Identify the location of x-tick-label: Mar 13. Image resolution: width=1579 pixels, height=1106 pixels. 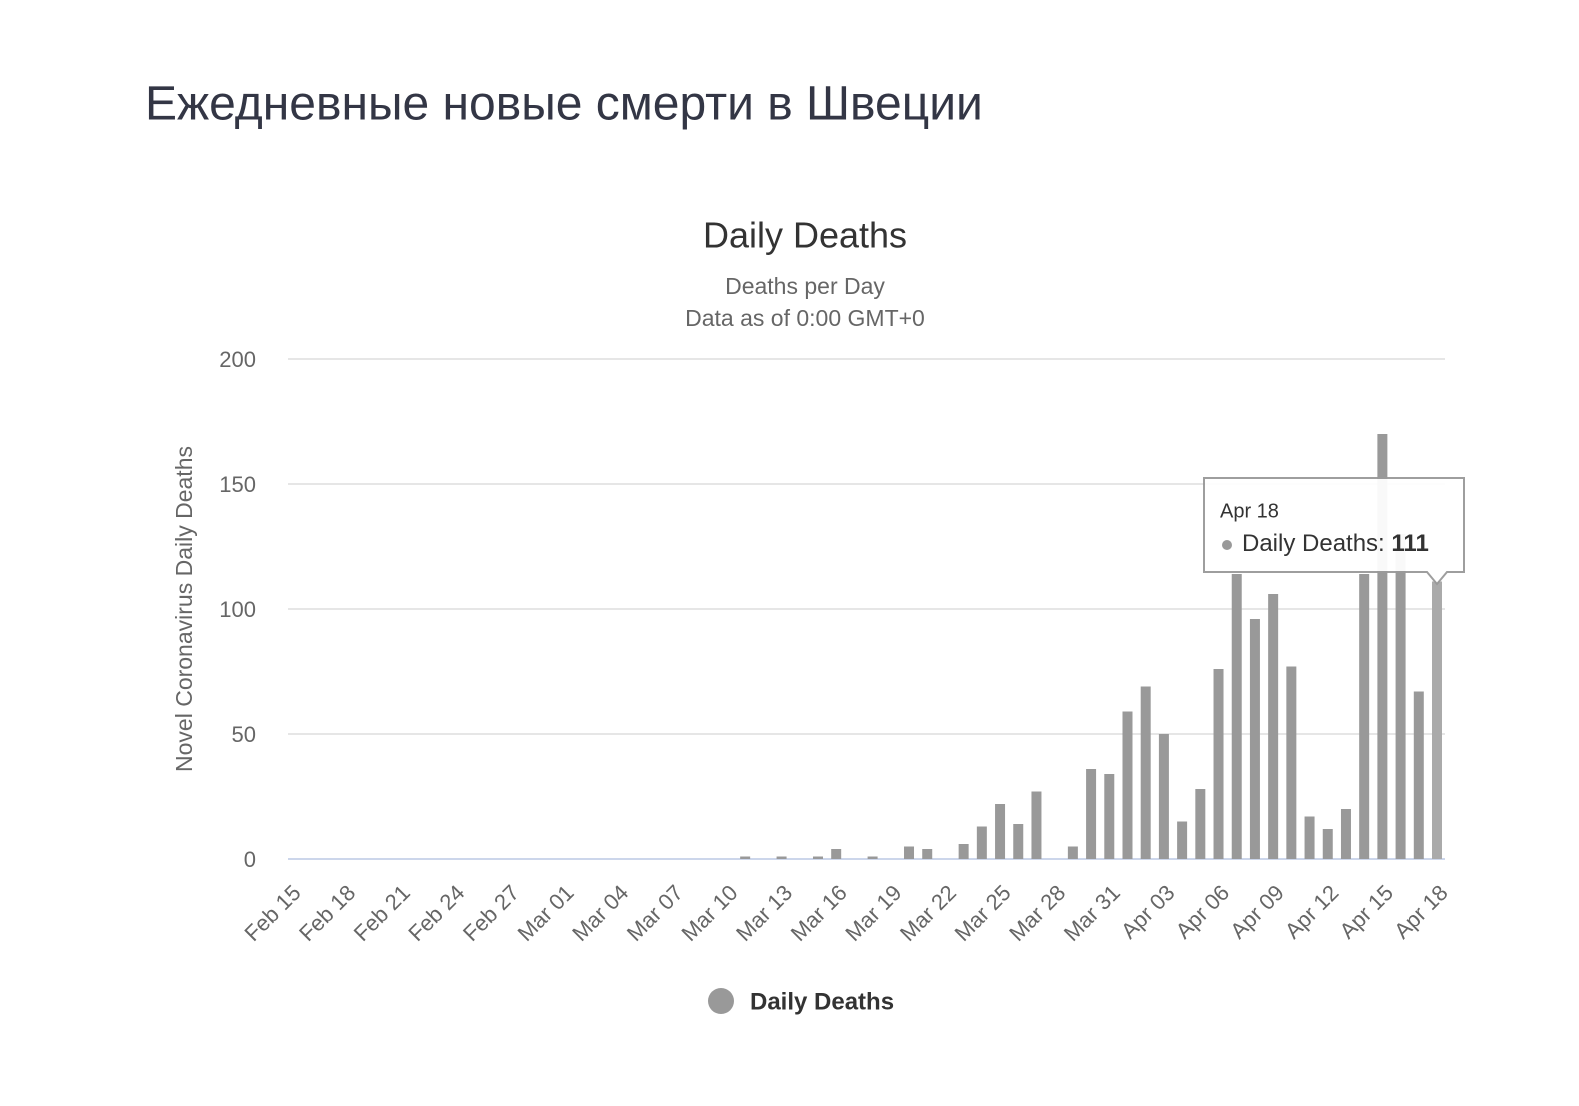
(764, 913).